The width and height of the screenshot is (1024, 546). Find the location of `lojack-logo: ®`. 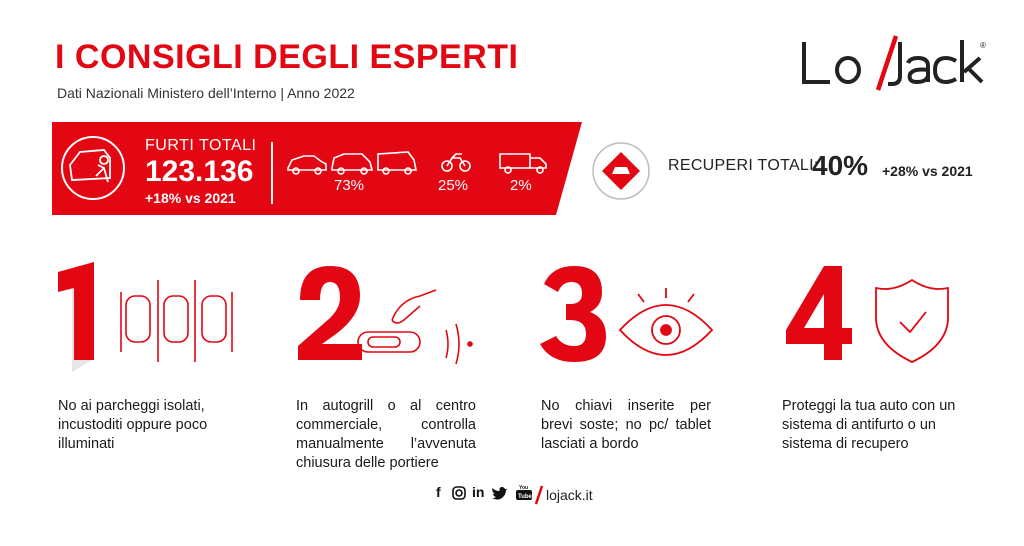

lojack-logo: ® is located at coordinates (891, 65).